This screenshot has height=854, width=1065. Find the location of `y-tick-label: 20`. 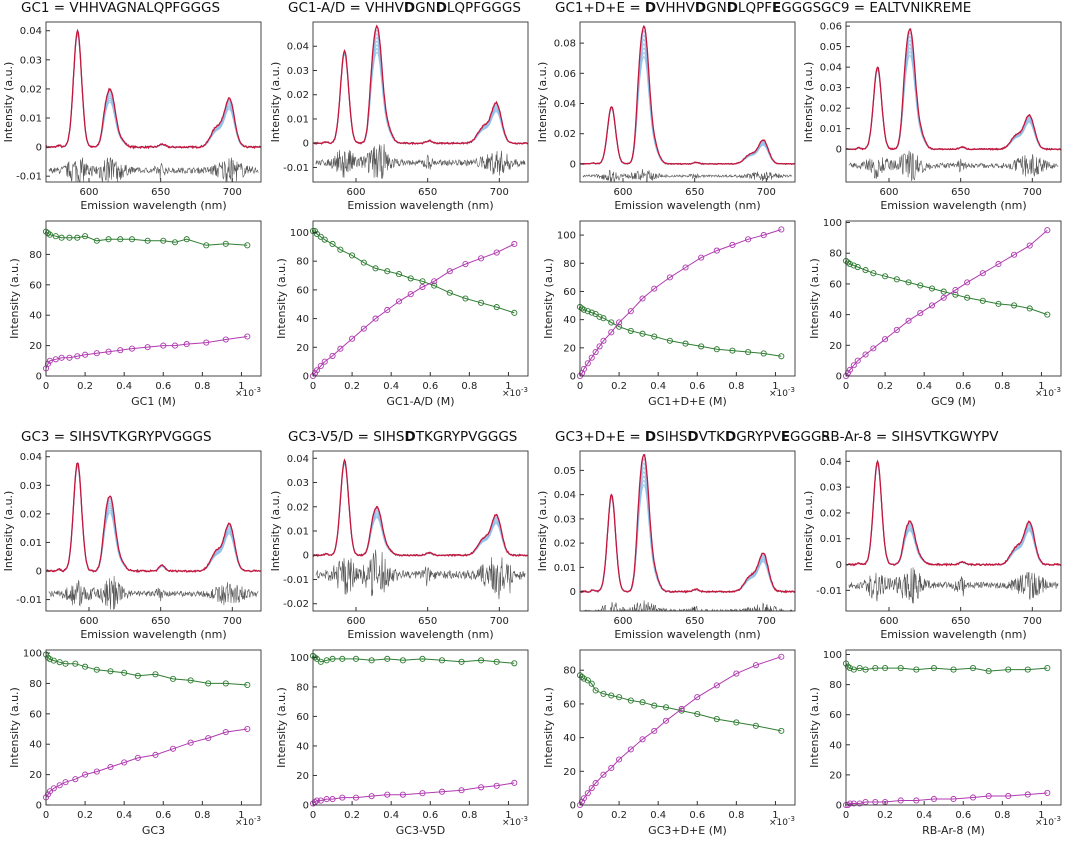

y-tick-label: 20 is located at coordinates (835, 346).